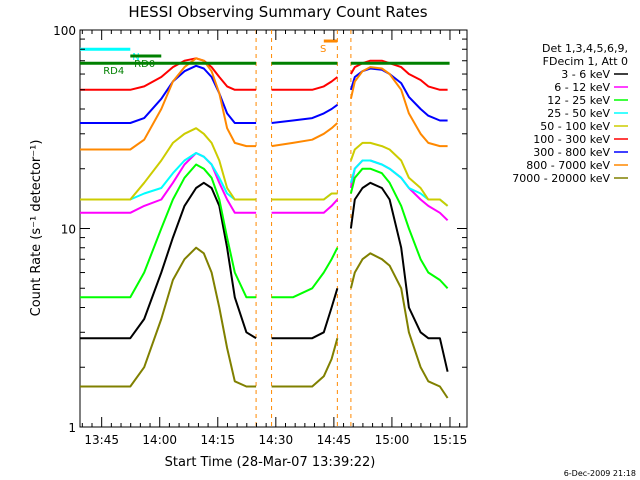  Describe the element at coordinates (334, 440) in the screenshot. I see `x-tick-label-4: 14:45` at that location.